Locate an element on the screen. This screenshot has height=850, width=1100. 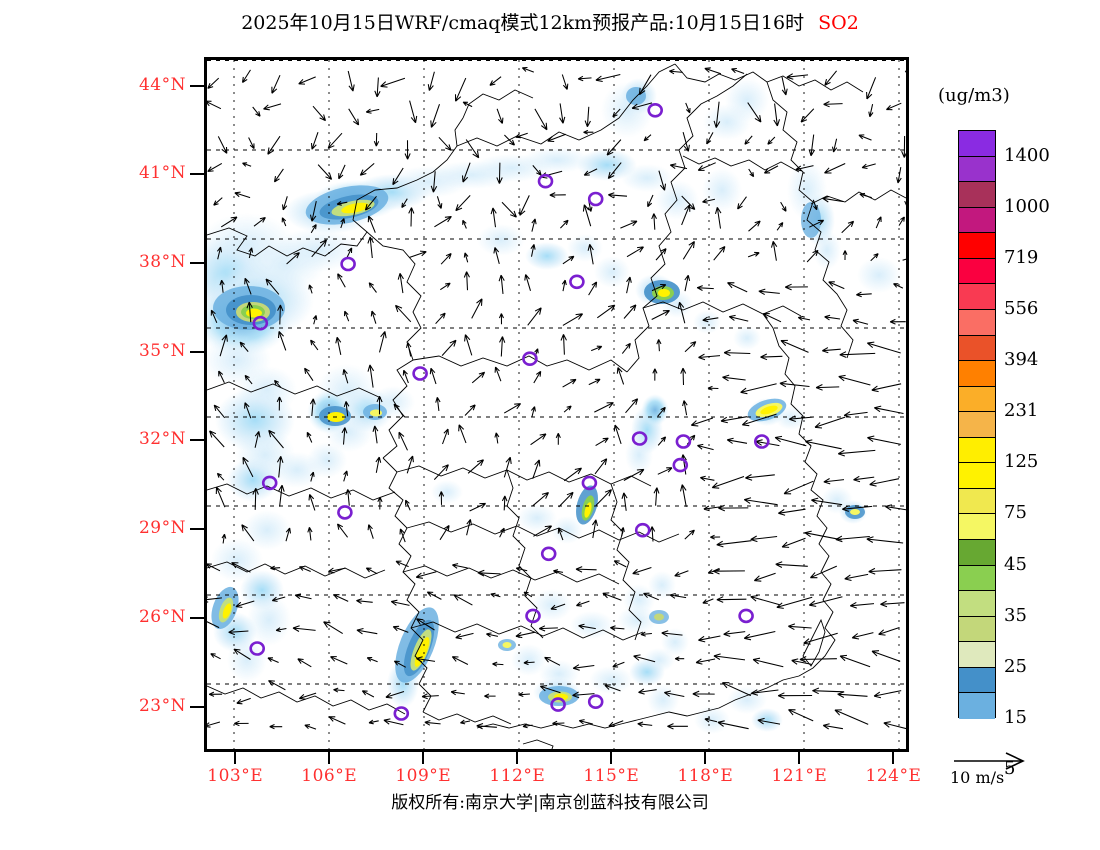
lon-tick-label: 103°E is located at coordinates (235, 776).